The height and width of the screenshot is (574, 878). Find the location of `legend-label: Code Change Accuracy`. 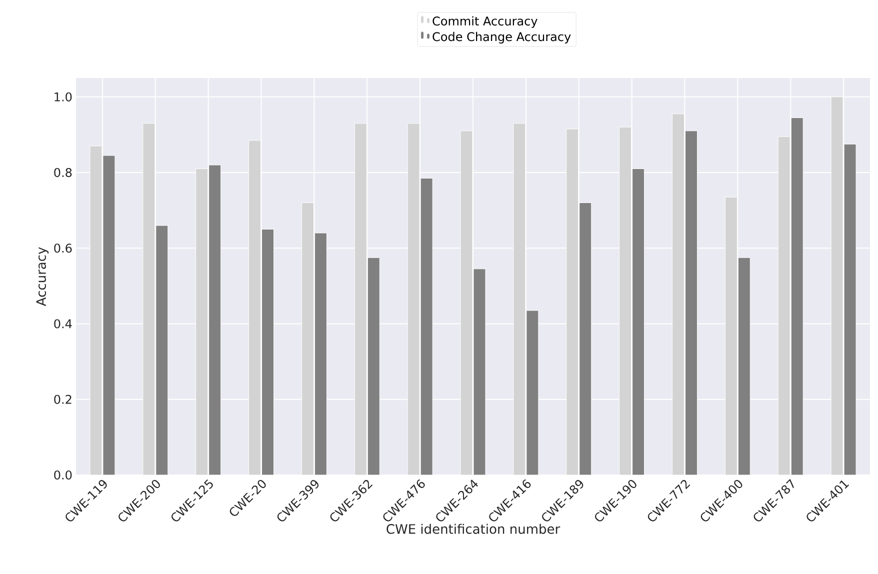

legend-label: Code Change Accuracy is located at coordinates (501, 38).